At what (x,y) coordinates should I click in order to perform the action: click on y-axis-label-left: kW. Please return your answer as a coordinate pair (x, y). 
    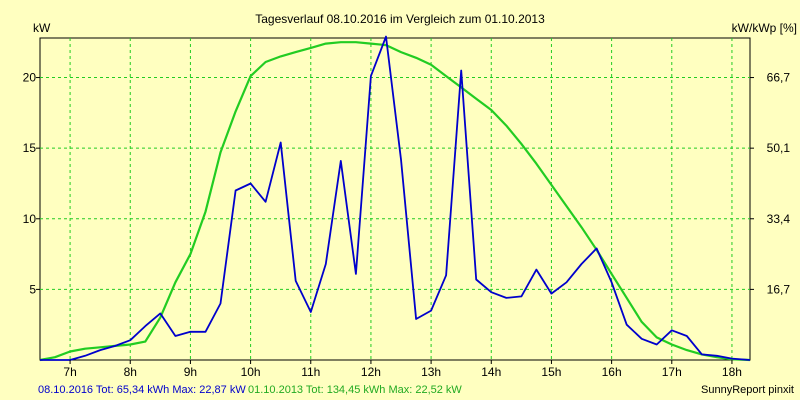
    Looking at the image, I should click on (42, 28).